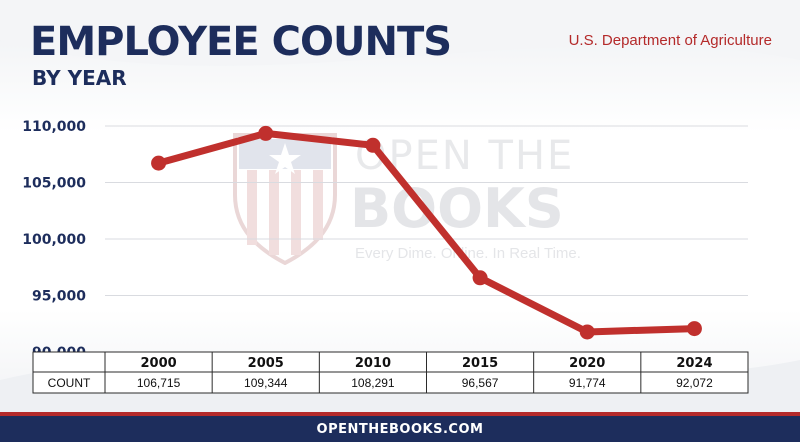  I want to click on data-label: 91,774, so click(587, 383).